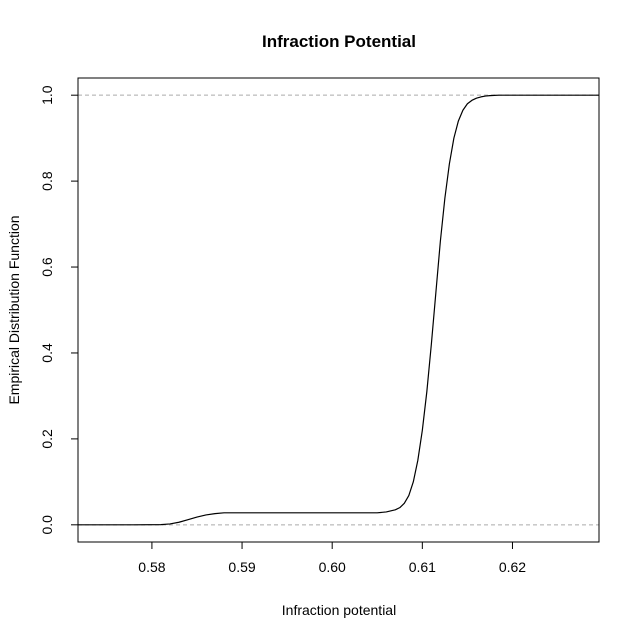 The image size is (640, 640). What do you see at coordinates (47, 525) in the screenshot?
I see `y-tick-label: 0.0` at bounding box center [47, 525].